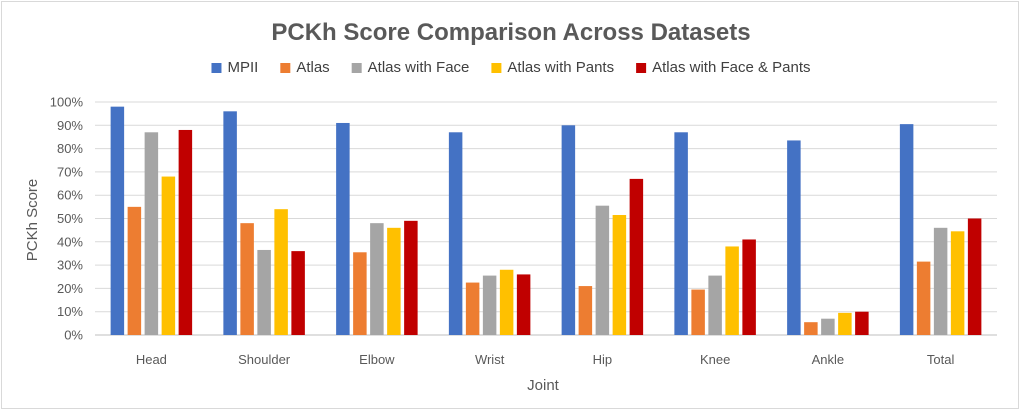 The image size is (1022, 412). I want to click on y-tick-label: 60%, so click(70, 195).